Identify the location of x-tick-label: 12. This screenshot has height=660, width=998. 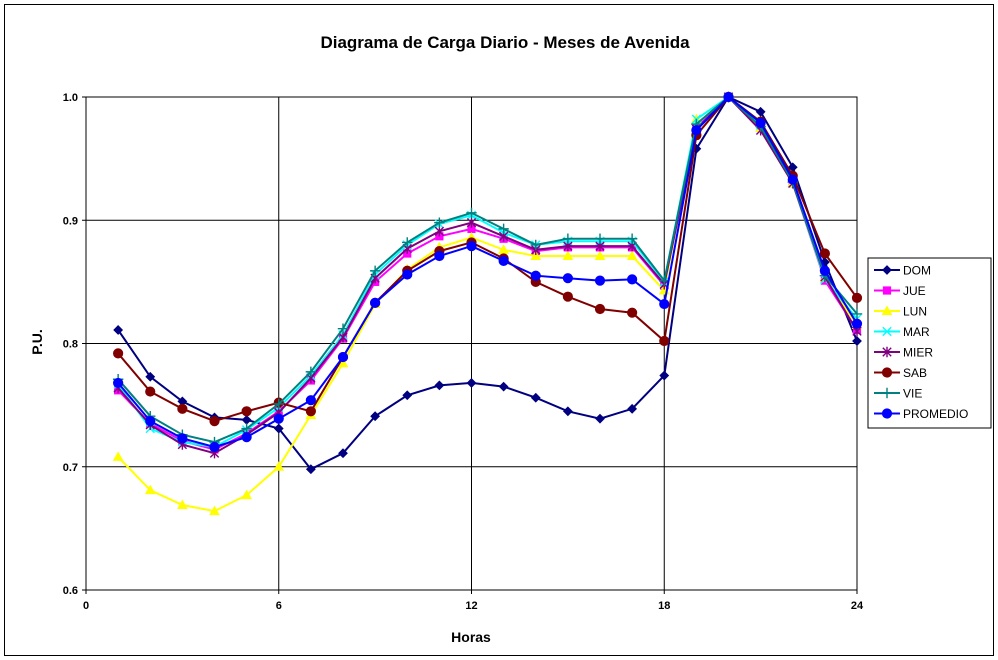
(471, 606).